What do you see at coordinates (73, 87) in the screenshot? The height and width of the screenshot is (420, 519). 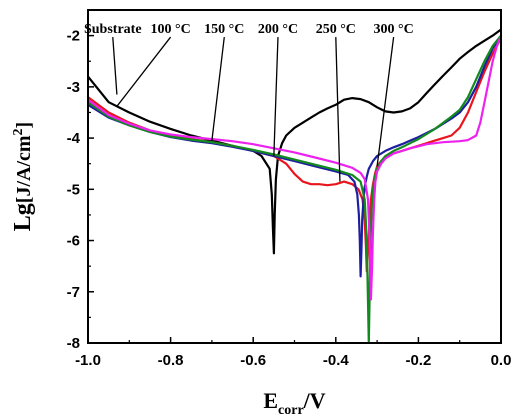 I see `y-tick-label: -3` at bounding box center [73, 87].